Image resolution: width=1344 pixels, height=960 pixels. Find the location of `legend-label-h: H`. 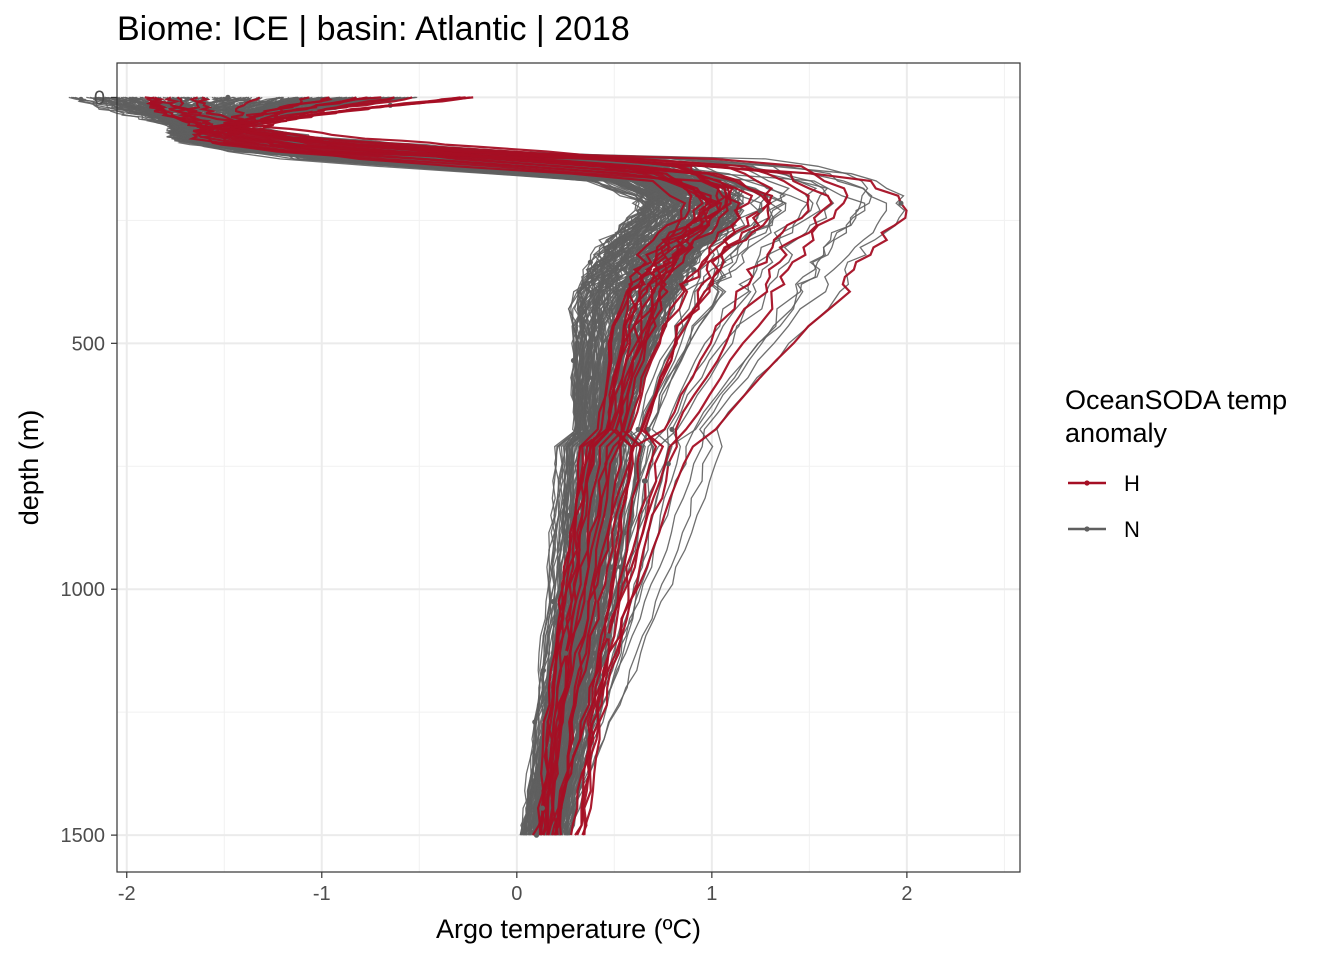

legend-label-h: H is located at coordinates (1132, 483).